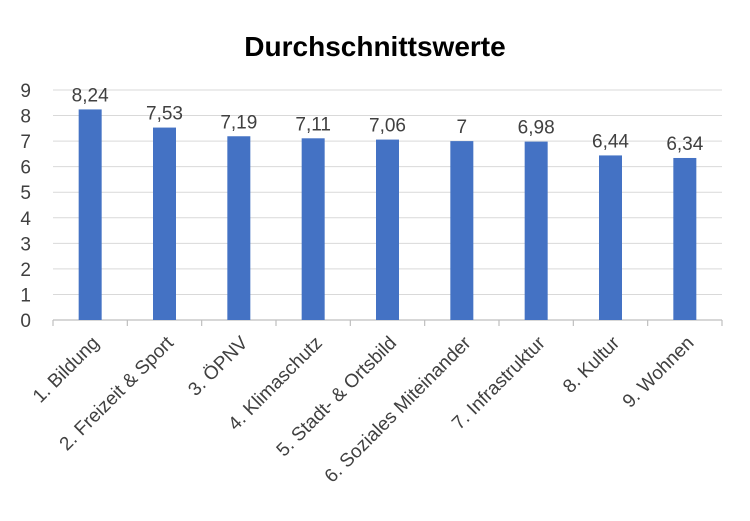  What do you see at coordinates (25, 142) in the screenshot?
I see `y-tick-label: 7` at bounding box center [25, 142].